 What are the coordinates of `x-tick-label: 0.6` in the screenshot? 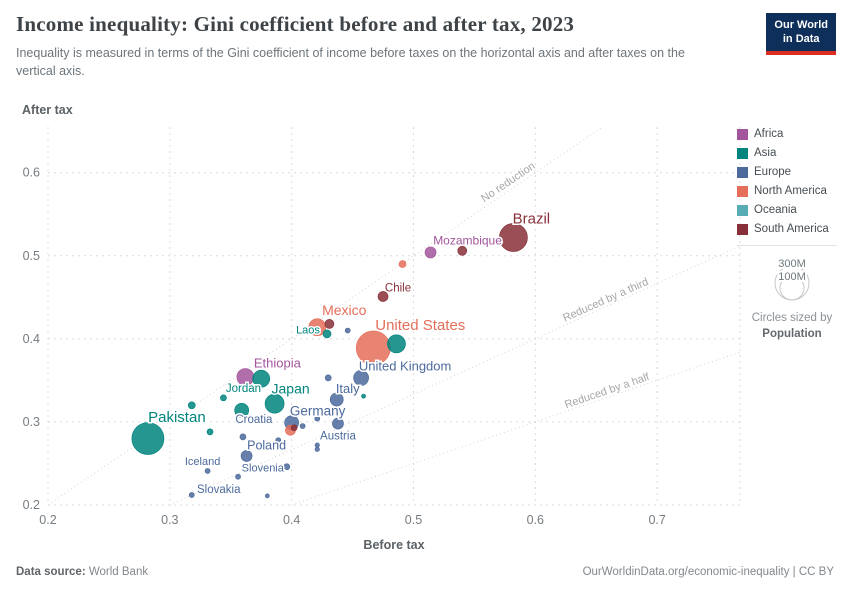 It's located at (535, 520).